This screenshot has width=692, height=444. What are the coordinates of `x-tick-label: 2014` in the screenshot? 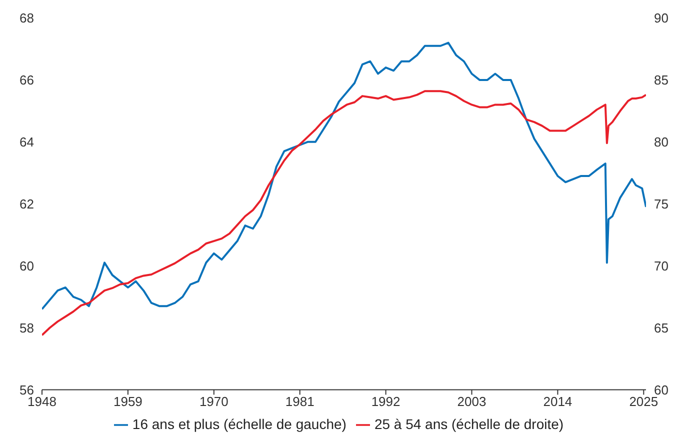 It's located at (557, 401).